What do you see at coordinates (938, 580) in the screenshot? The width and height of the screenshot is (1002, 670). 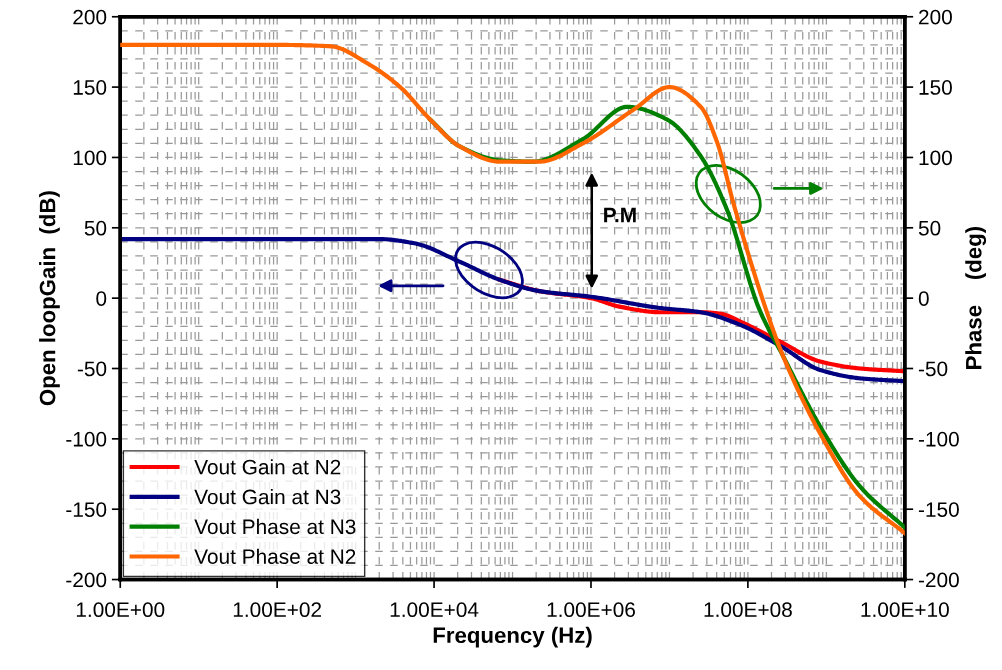 I see `y2-tick-label: -200` at bounding box center [938, 580].